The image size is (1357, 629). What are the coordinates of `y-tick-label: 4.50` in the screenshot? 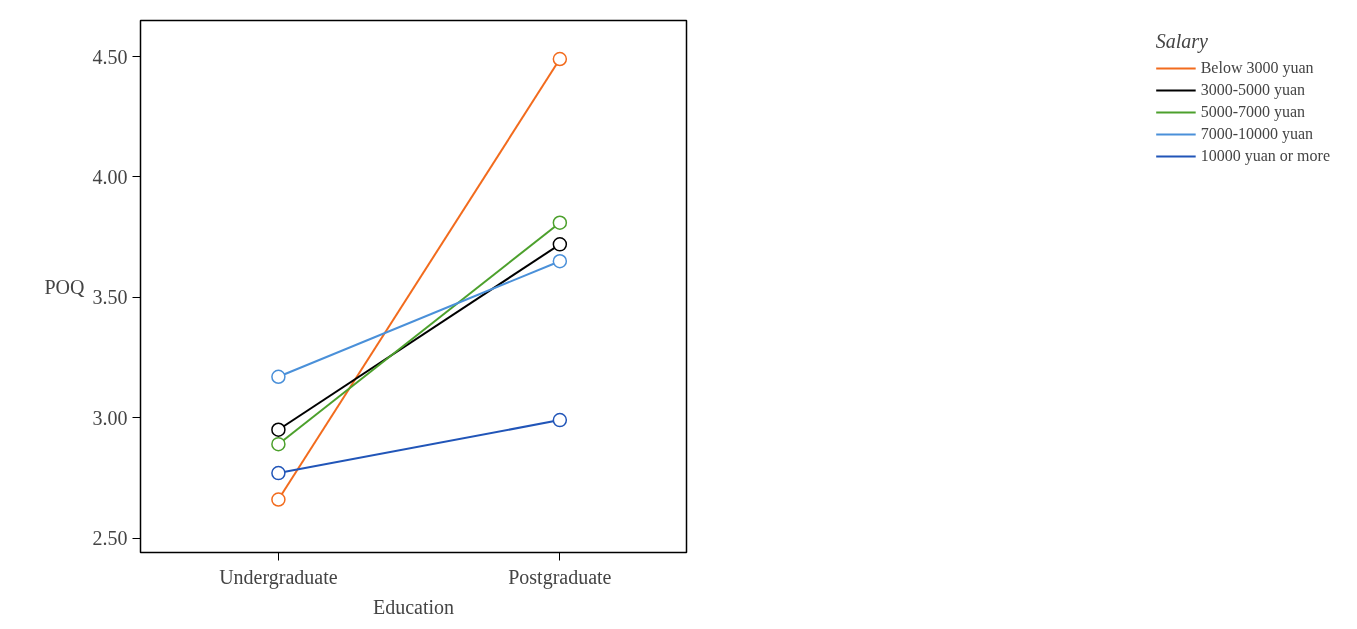 It's located at (110, 56).